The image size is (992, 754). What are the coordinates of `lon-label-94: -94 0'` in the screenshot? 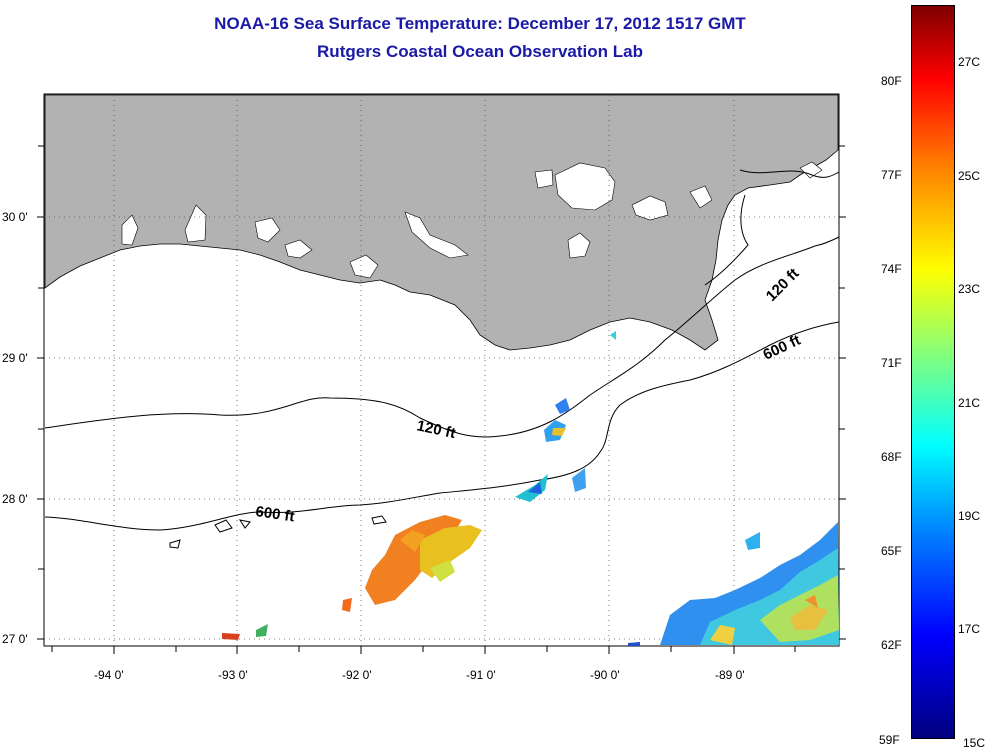 It's located at (109, 675).